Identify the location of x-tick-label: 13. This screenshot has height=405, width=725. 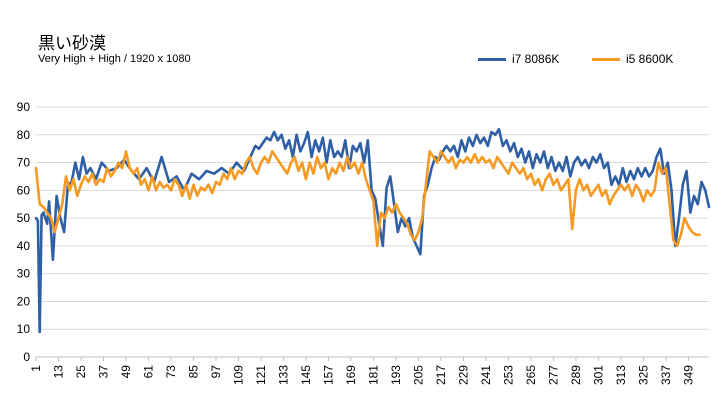
(58, 372).